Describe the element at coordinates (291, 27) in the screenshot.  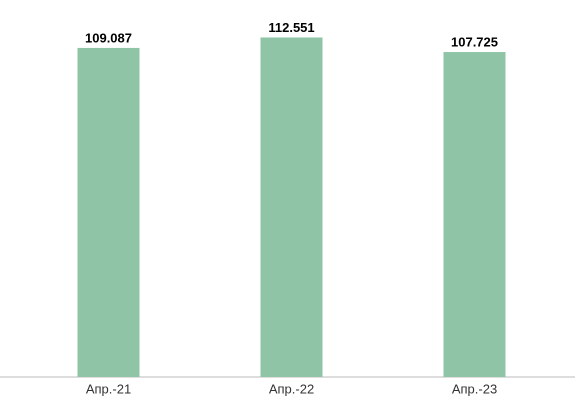
I see `value-label: 112.551` at that location.